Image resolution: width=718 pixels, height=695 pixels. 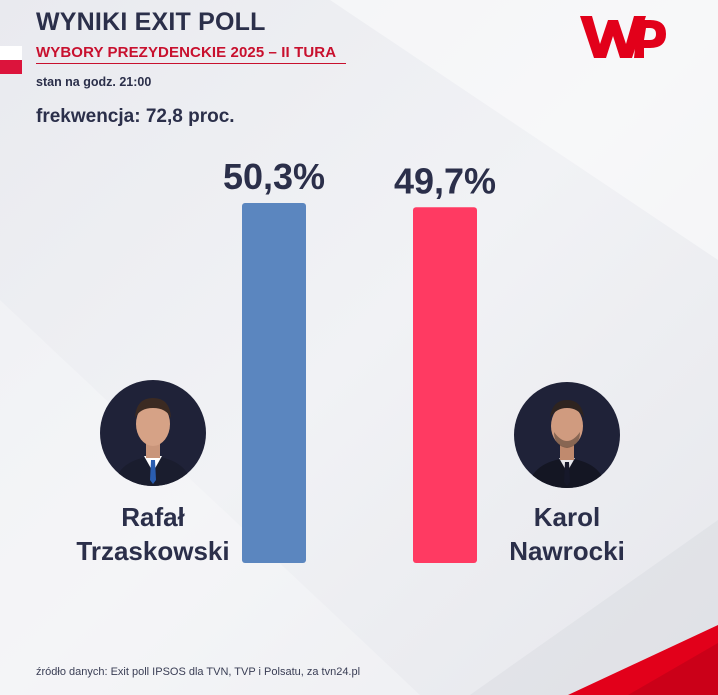 I want to click on candidate-photo-nawrocki, so click(x=567, y=435).